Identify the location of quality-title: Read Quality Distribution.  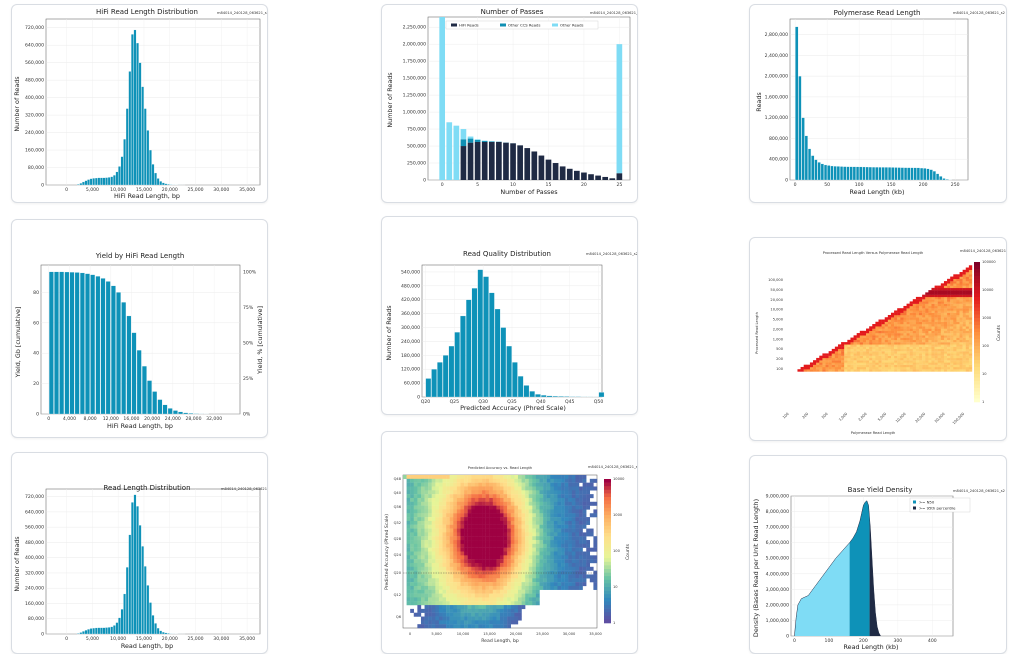
(507, 254).